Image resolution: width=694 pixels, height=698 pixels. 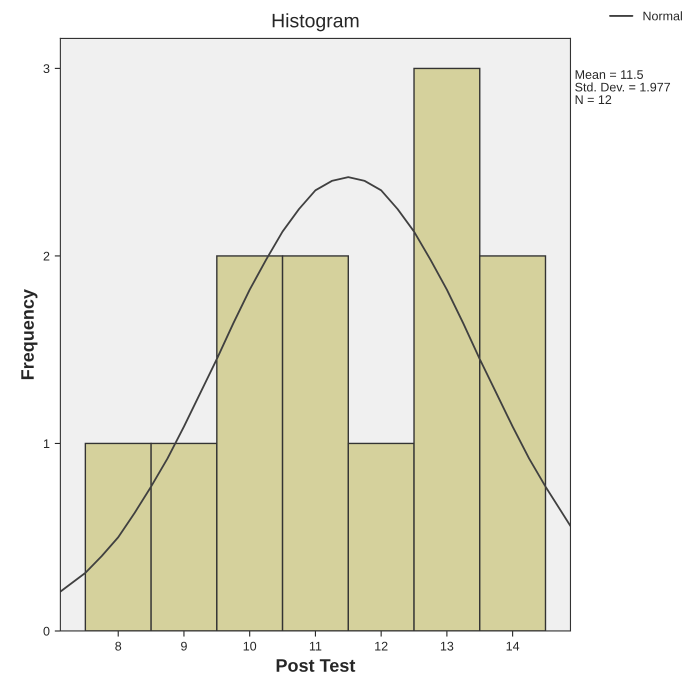 I want to click on y-axis-title: Frequency, so click(x=29, y=334).